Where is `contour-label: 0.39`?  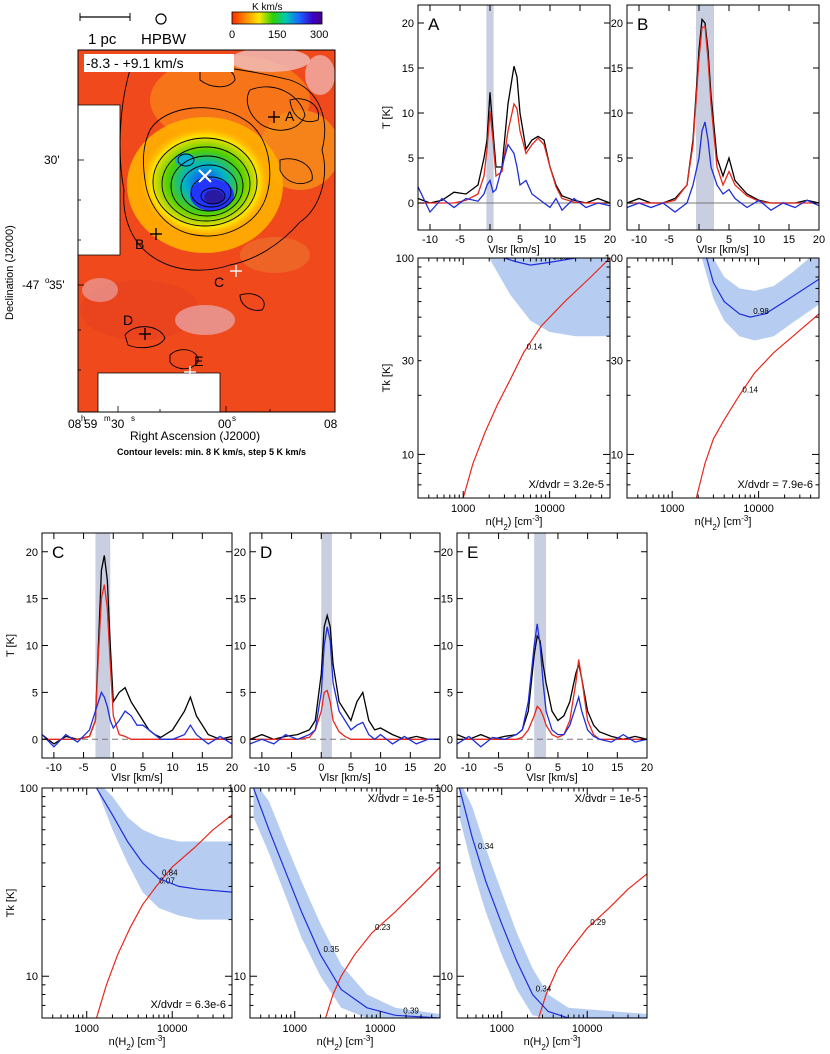 contour-label: 0.39 is located at coordinates (411, 1010).